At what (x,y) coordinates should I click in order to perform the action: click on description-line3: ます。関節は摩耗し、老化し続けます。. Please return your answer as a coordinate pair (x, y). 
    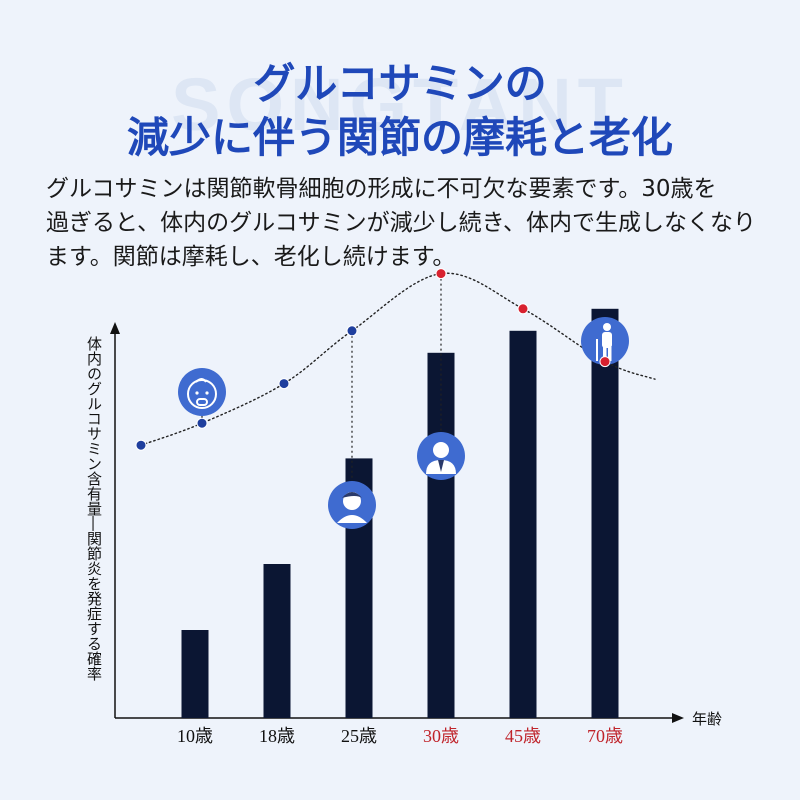
    Looking at the image, I should click on (251, 257).